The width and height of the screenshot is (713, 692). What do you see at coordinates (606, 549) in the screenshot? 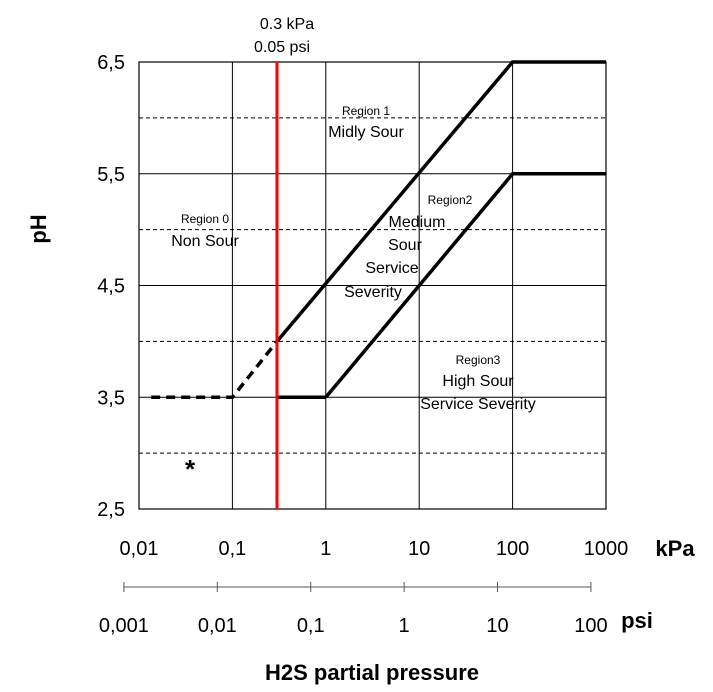
I see `x-tick-label-5: 1000` at bounding box center [606, 549].